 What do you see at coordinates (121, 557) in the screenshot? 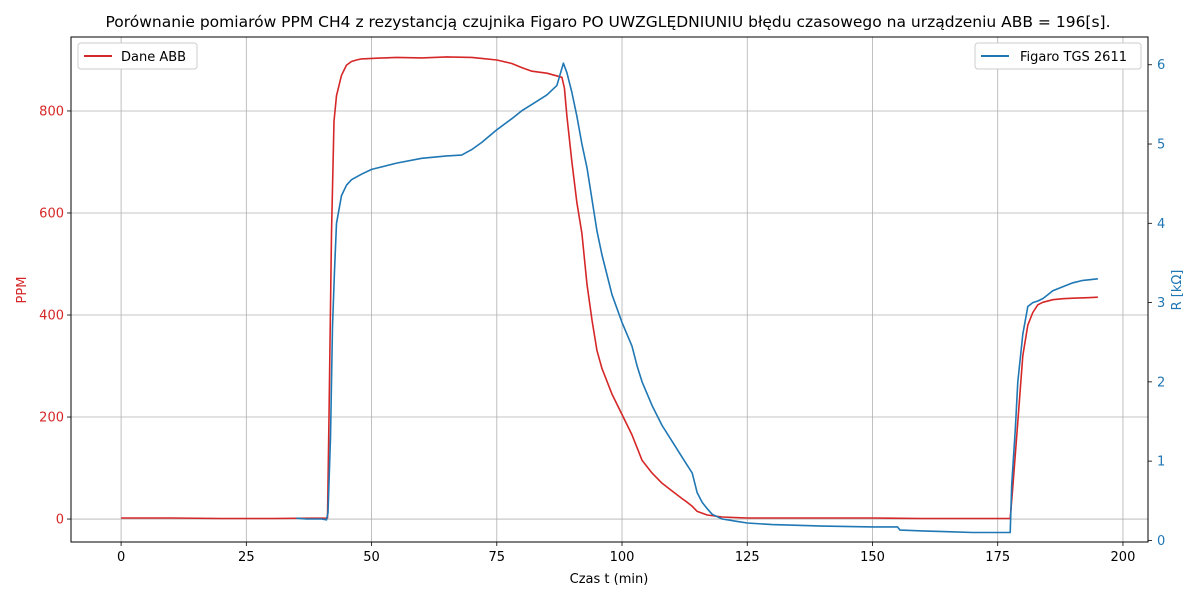
I see `x-tick-label: 0` at bounding box center [121, 557].